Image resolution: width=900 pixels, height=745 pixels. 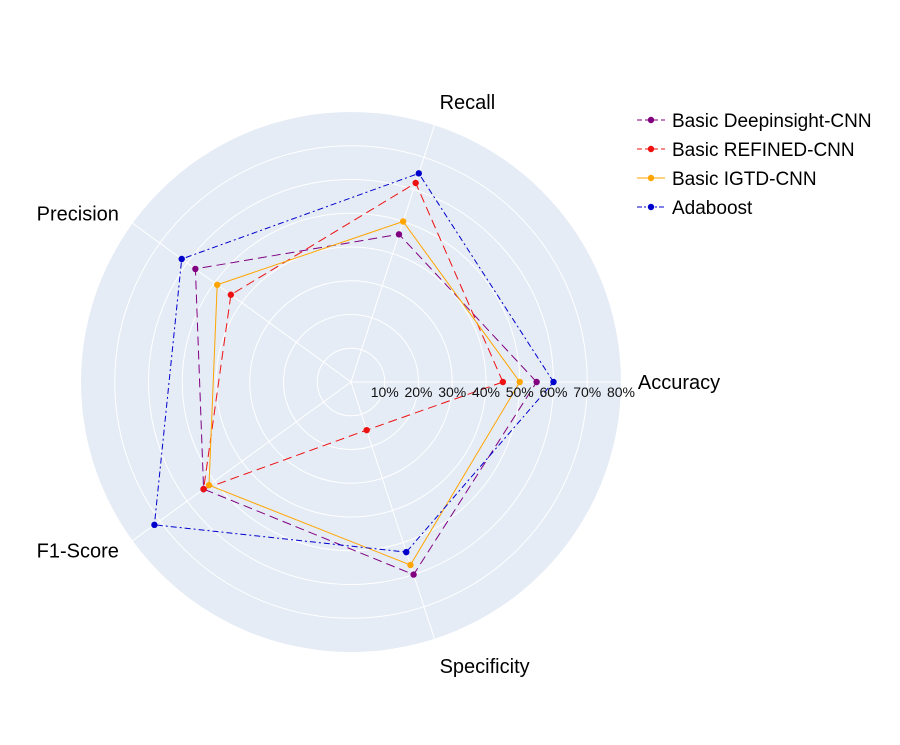 I want to click on axis-label-recall: Recall, so click(x=468, y=103).